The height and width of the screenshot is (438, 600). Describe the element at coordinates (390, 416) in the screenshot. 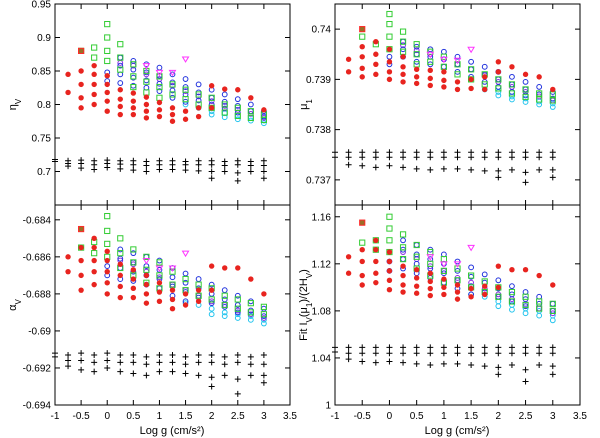

I see `x-tick-label: 0` at that location.